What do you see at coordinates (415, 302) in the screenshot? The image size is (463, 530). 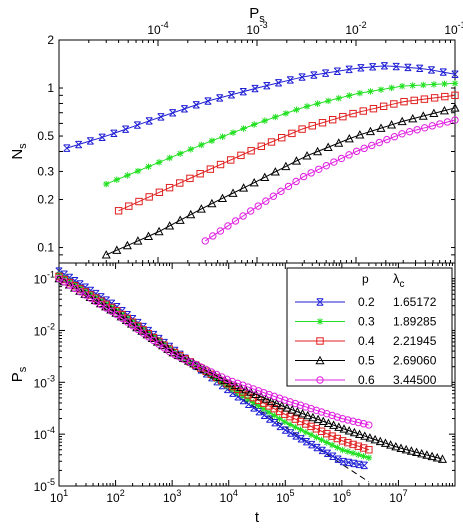 I see `legend-lambda-value: 1.65172` at bounding box center [415, 302].